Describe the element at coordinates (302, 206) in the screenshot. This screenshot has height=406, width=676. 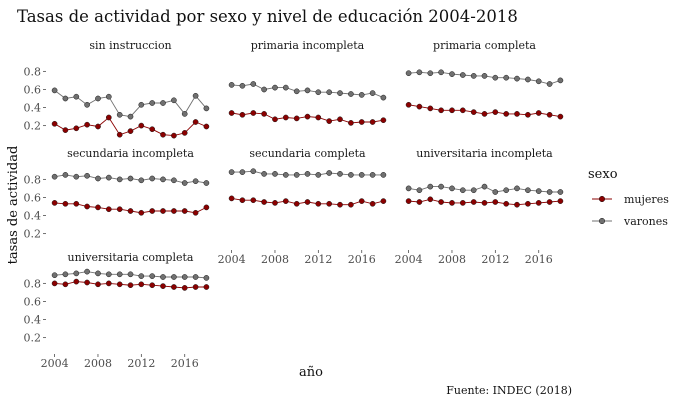
I see `panel: secundaria completa 2004 2008 2012 2016` at that location.